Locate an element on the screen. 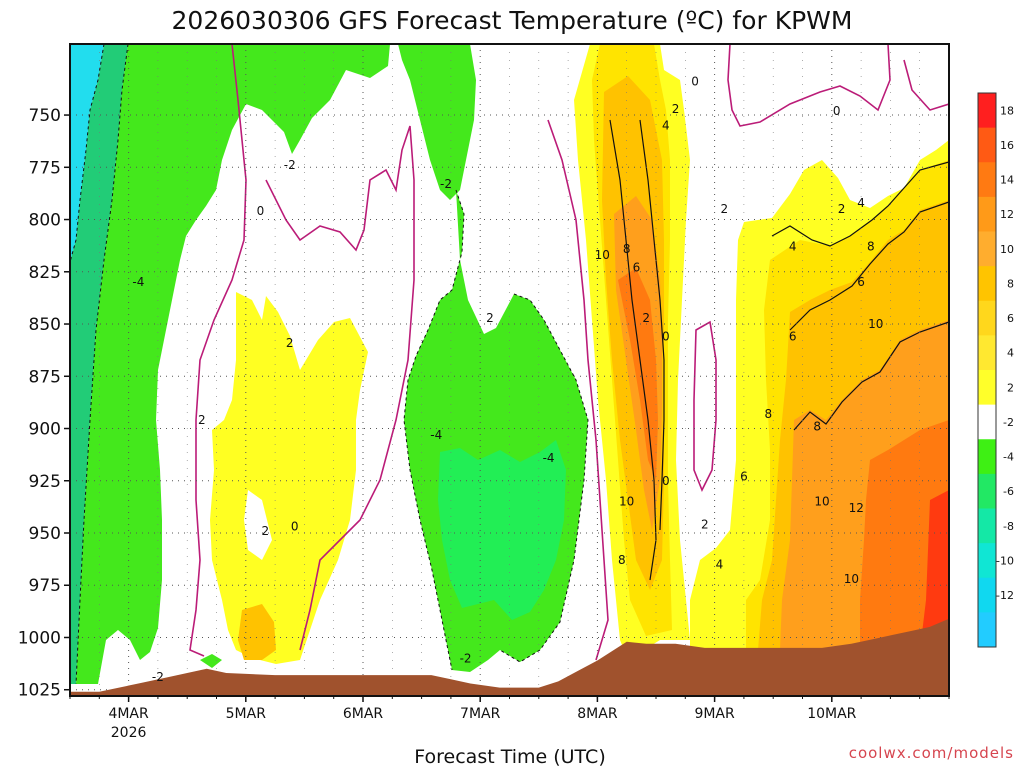 Image resolution: width=1024 pixels, height=768 pixels. y-tick-label: 900 is located at coordinates (45, 430).